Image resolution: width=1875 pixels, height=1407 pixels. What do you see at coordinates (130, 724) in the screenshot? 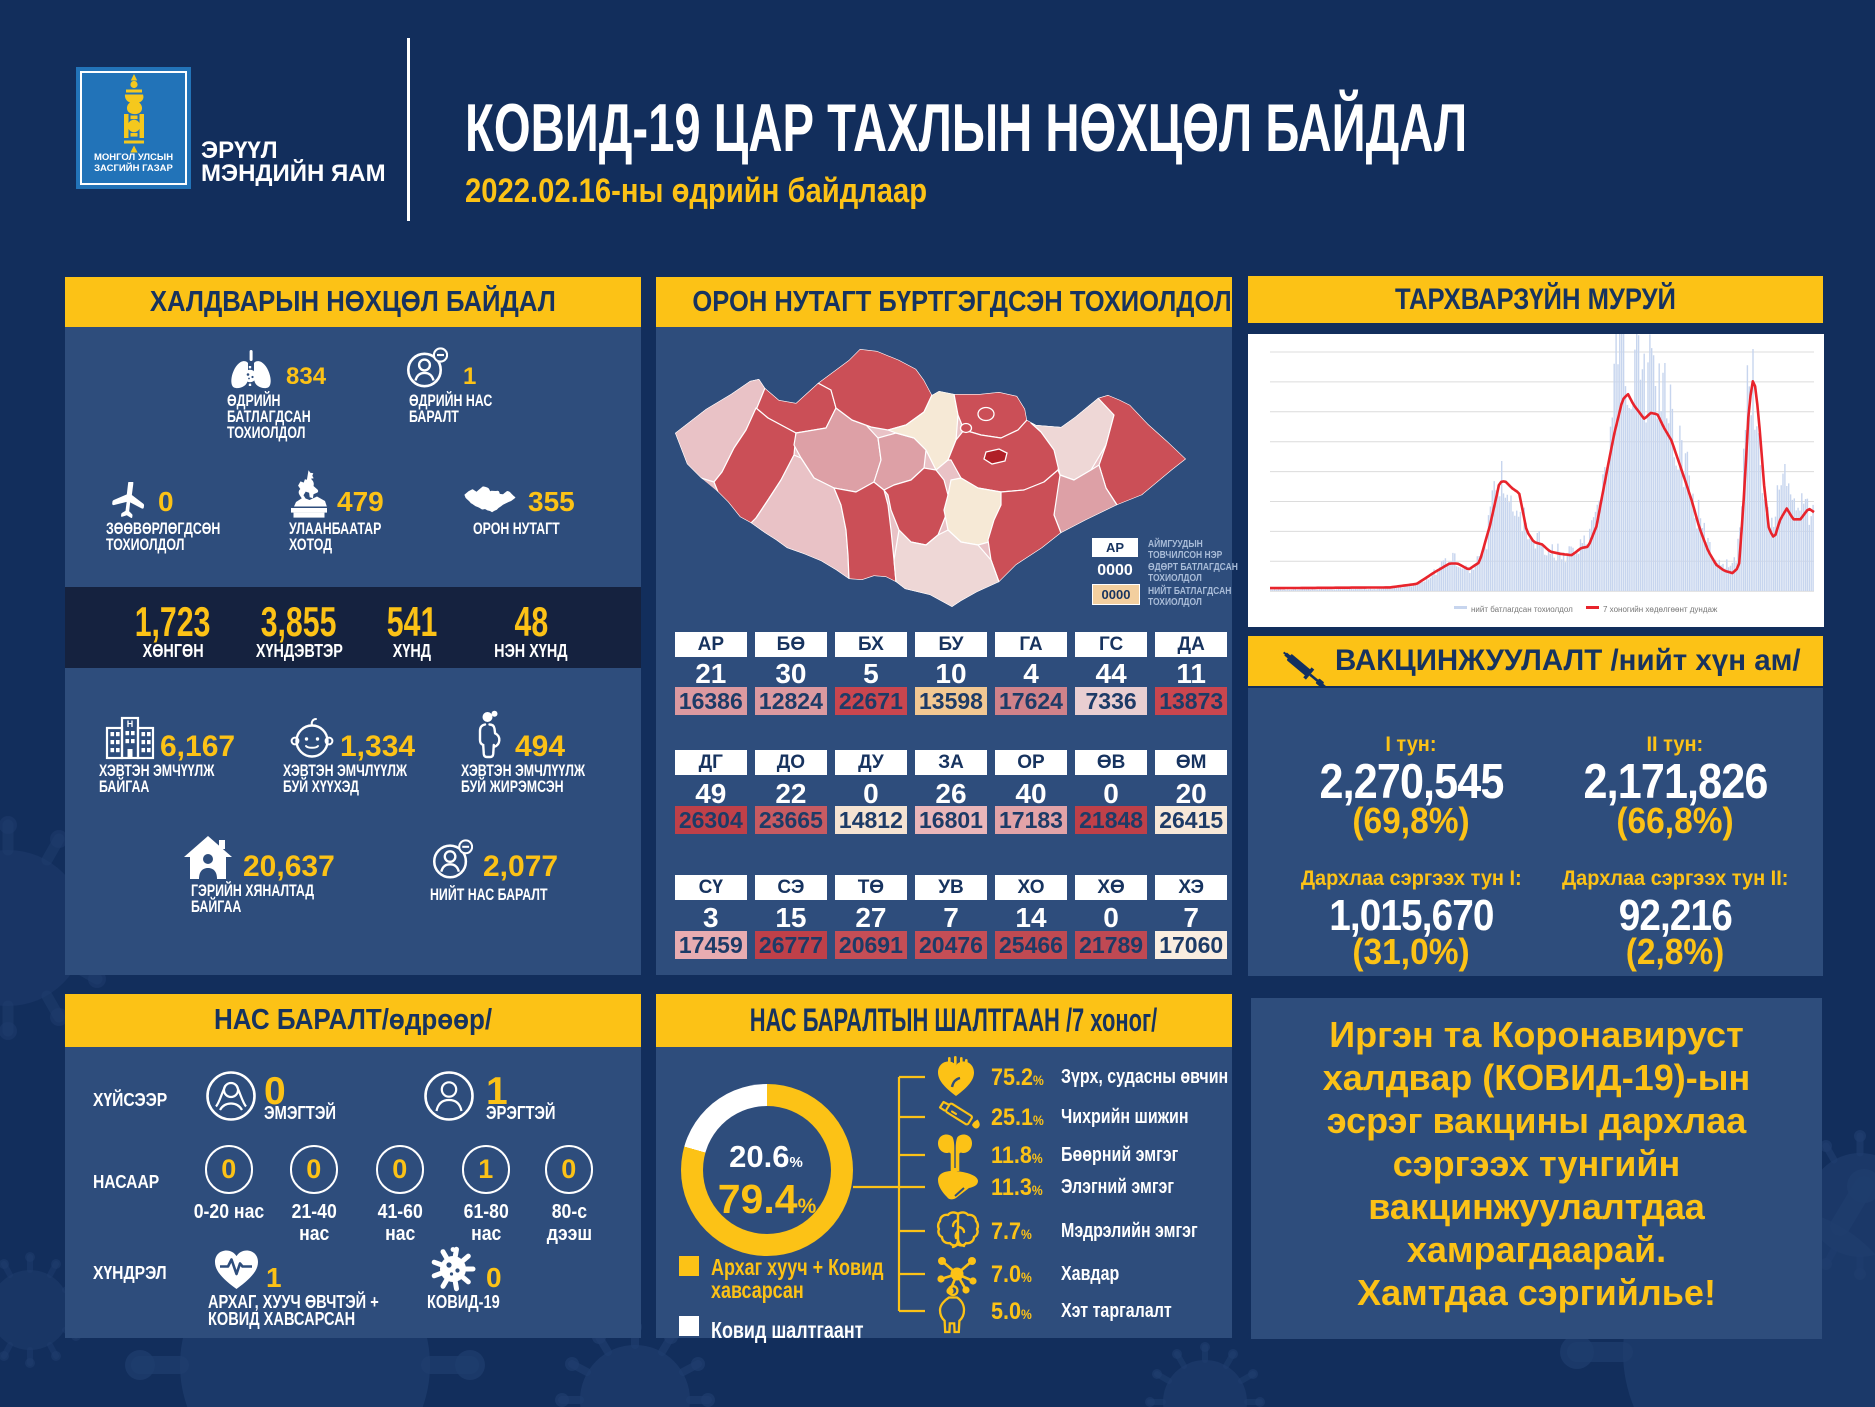
I see `svg-text: H` at bounding box center [130, 724].